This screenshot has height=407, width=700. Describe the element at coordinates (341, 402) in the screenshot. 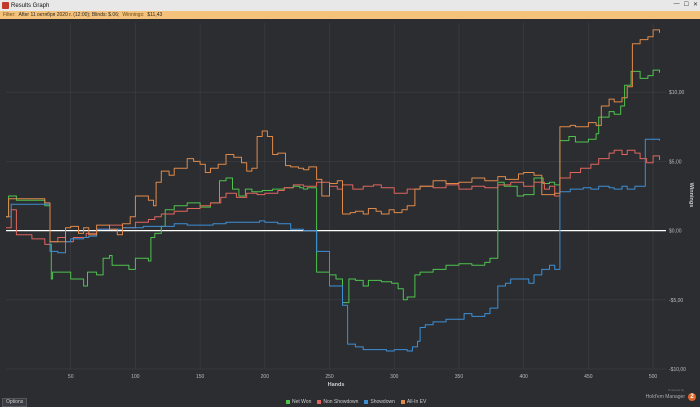

I see `legend-label: Non Showdown` at that location.